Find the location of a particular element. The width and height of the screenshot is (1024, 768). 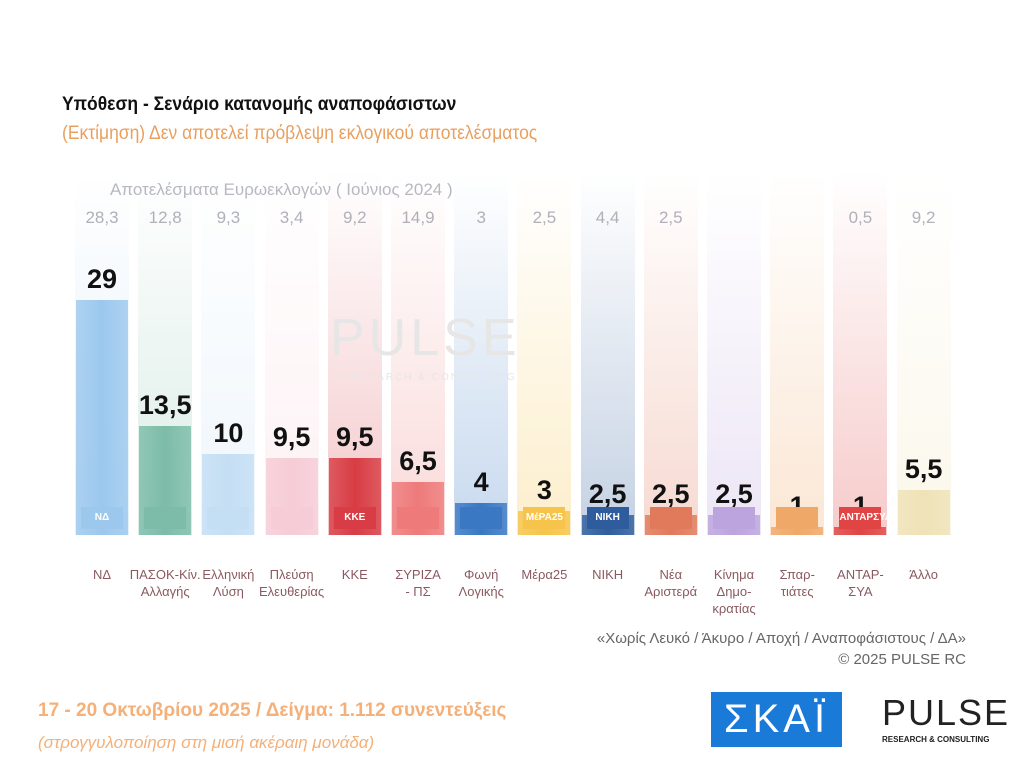

category-label: ΝΙΚΗ is located at coordinates (608, 574).